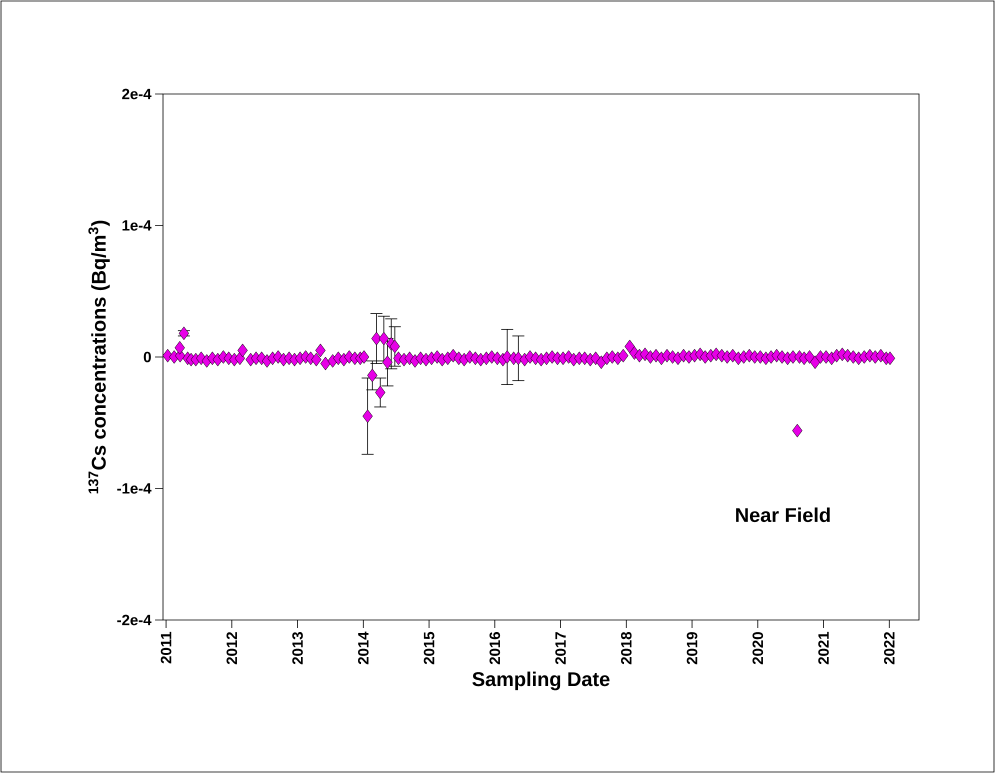 Image resolution: width=995 pixels, height=773 pixels. Describe the element at coordinates (297, 648) in the screenshot. I see `x-tick-label: 2013` at that location.